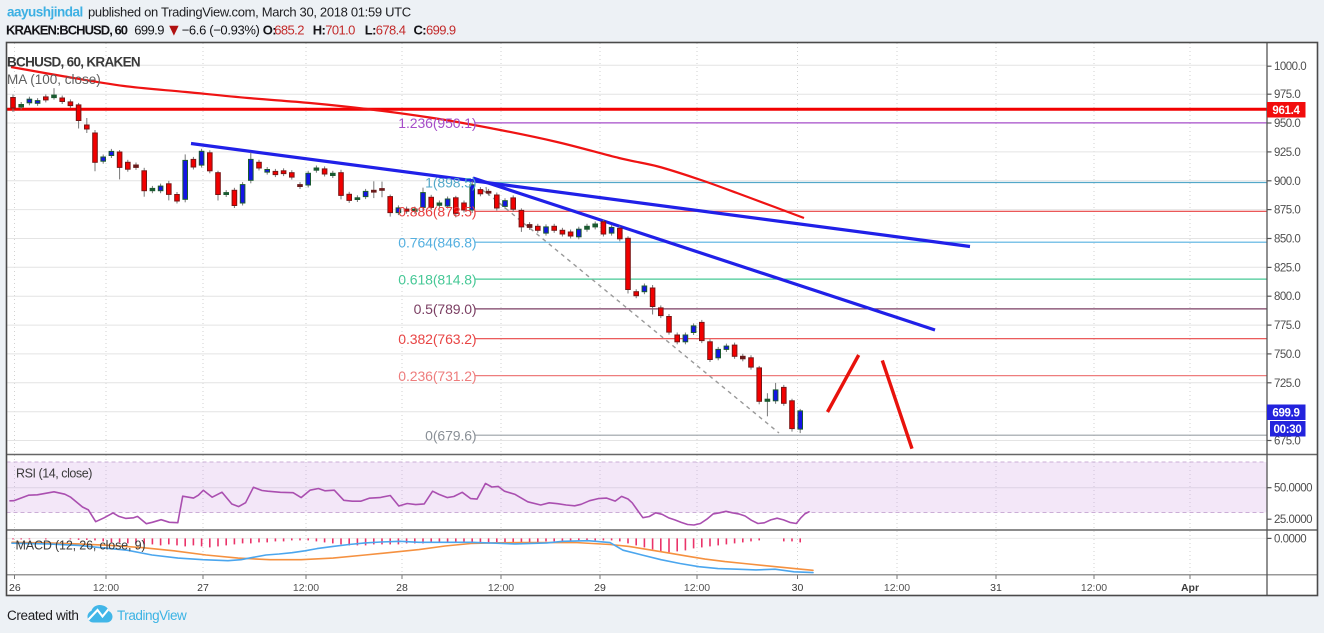 This screenshot has width=1324, height=633. What do you see at coordinates (1287, 211) in the screenshot?
I see `svg-text: 875.0` at bounding box center [1287, 211].